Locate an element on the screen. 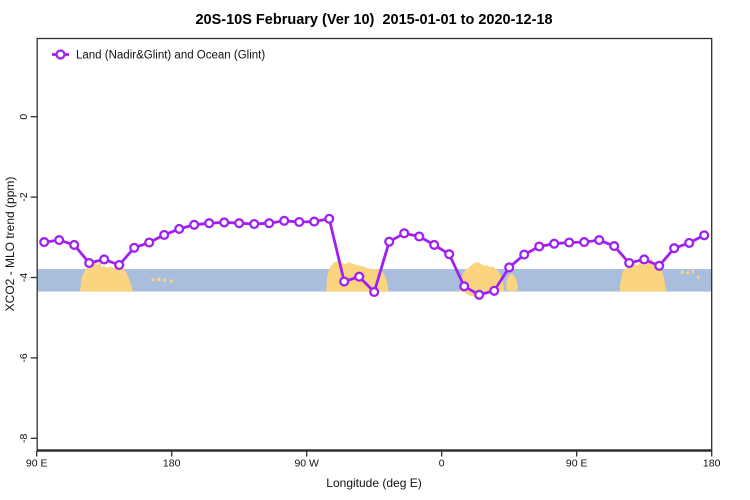  y-tick-label: -6 is located at coordinates (24, 357).